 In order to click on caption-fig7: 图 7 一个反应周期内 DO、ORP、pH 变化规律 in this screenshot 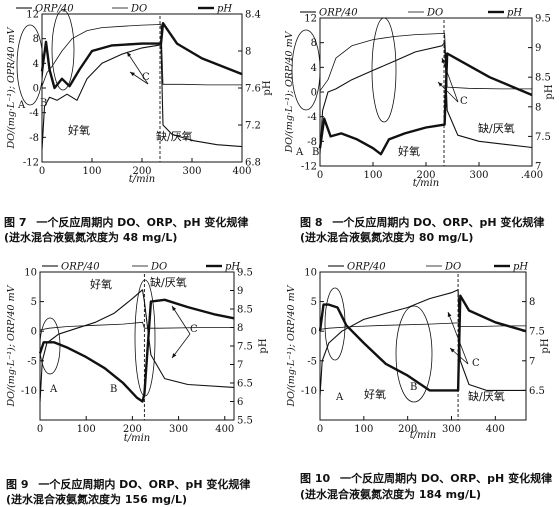, I will do `click(126, 222)`.